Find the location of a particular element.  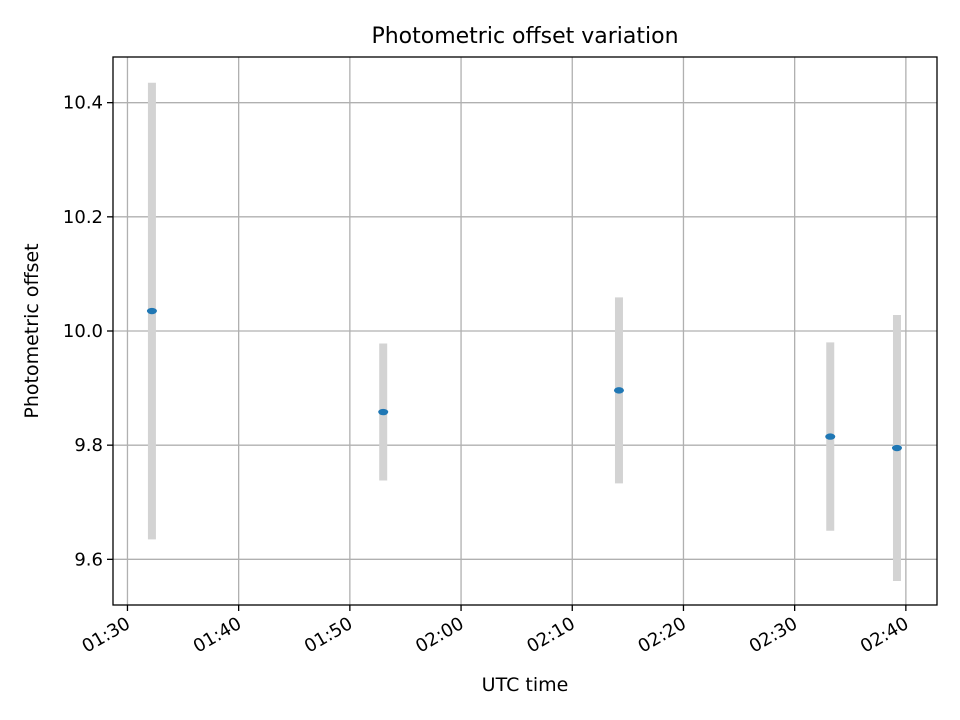

y-tick-label: 9.8 is located at coordinates (88, 445).